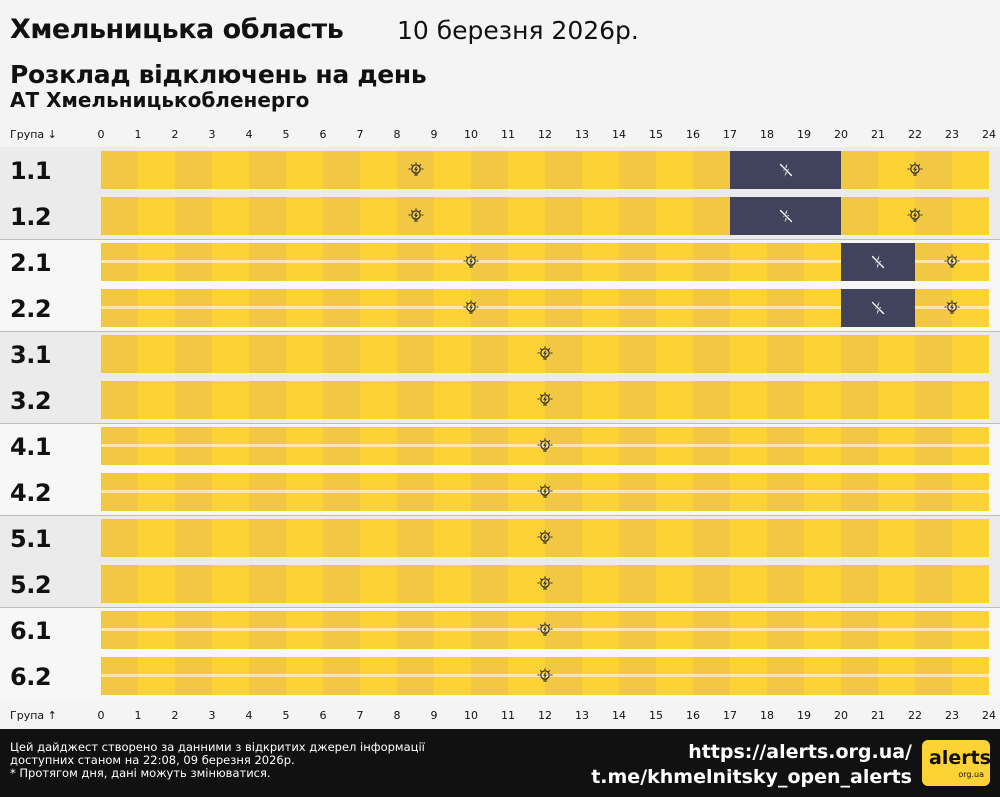 The image size is (1000, 797). What do you see at coordinates (500, 538) in the screenshot?
I see `group-row: 5.1` at bounding box center [500, 538].